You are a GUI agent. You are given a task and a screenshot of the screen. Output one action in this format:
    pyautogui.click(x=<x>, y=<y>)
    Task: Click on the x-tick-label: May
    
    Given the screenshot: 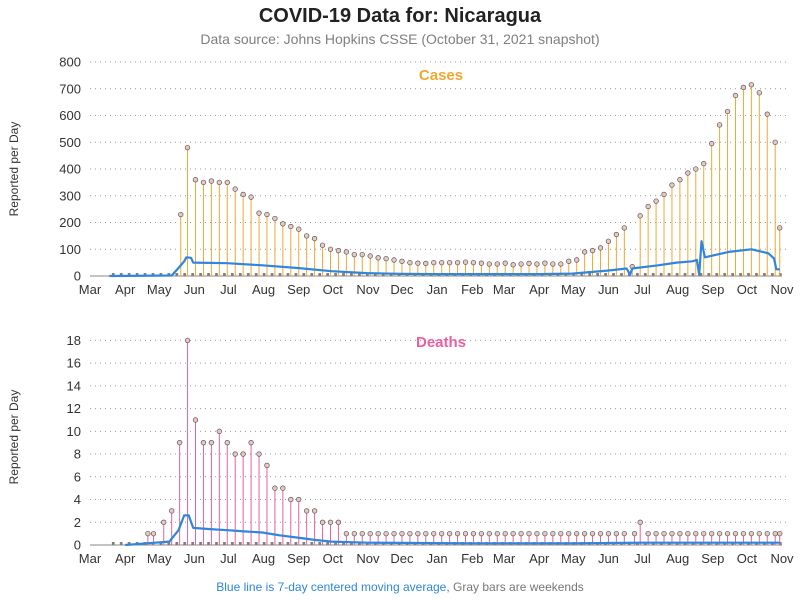 What is the action you would take?
    pyautogui.click(x=573, y=289)
    